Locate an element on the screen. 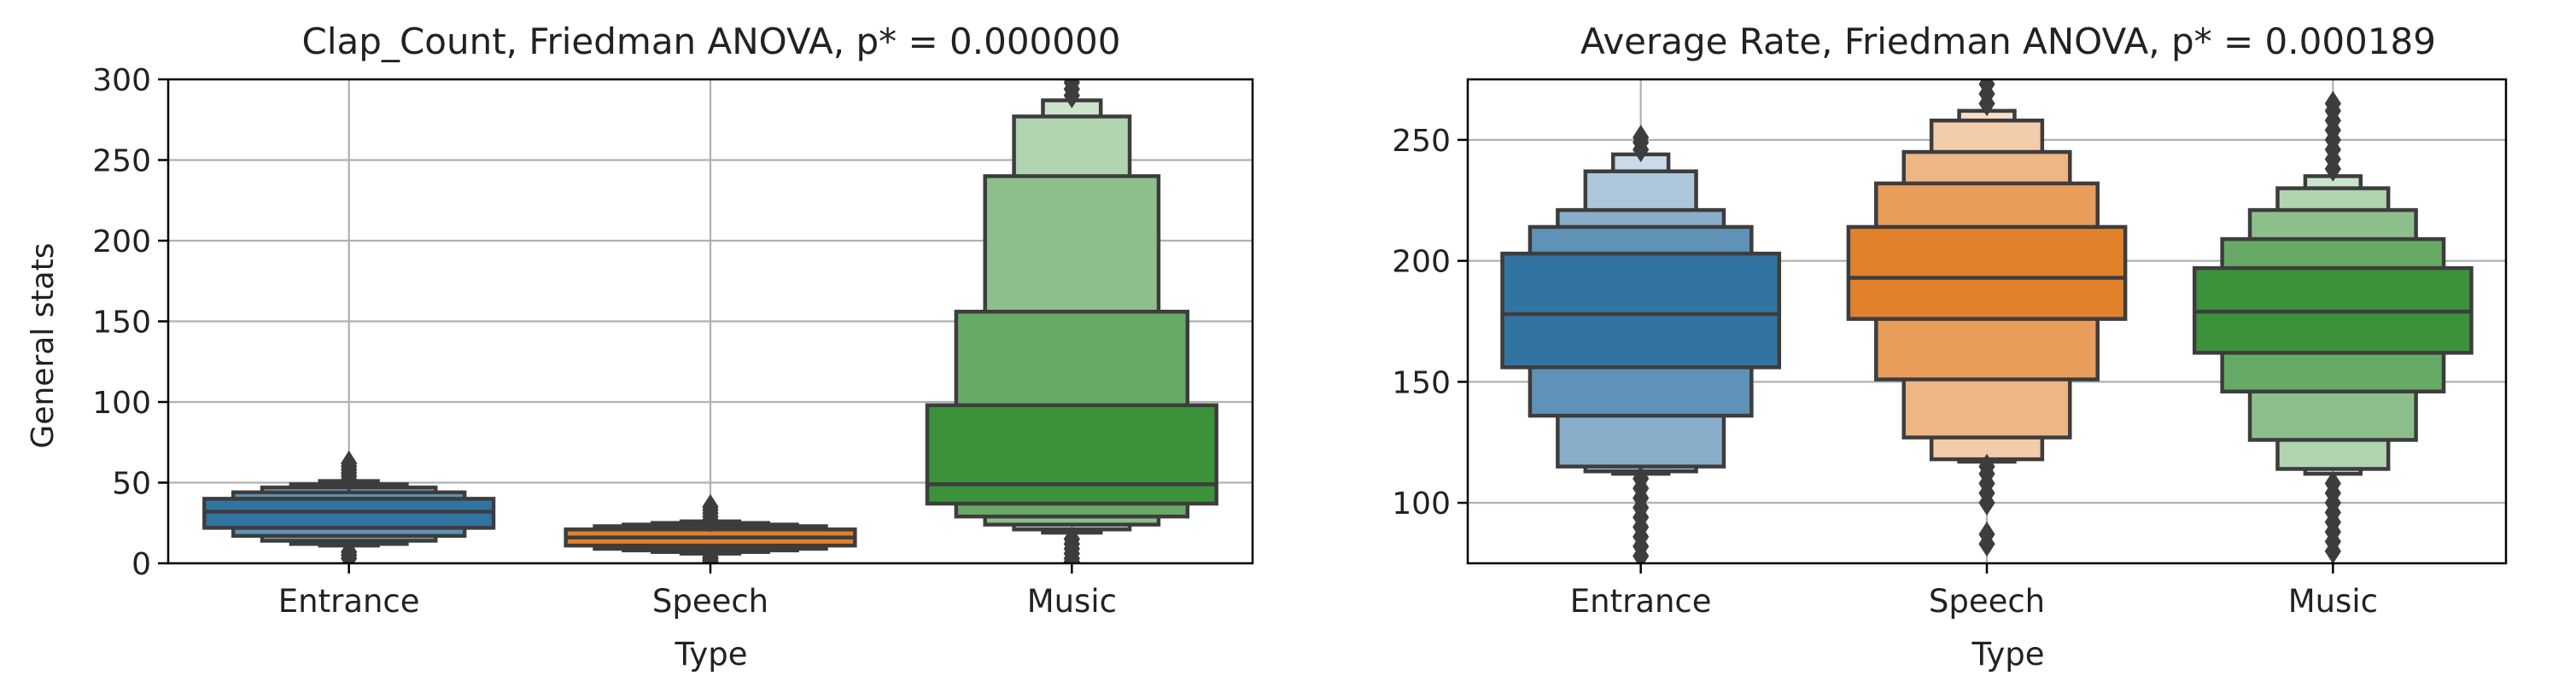 The image size is (2576, 699). left-chart-xlabel: Type is located at coordinates (711, 654).